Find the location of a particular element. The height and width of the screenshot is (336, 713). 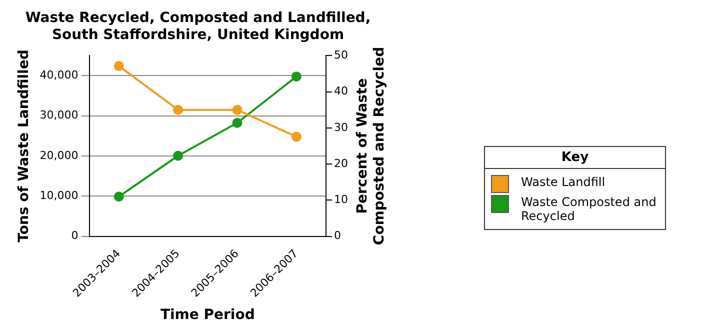

y-tick-label: 30,000 is located at coordinates (59, 115).